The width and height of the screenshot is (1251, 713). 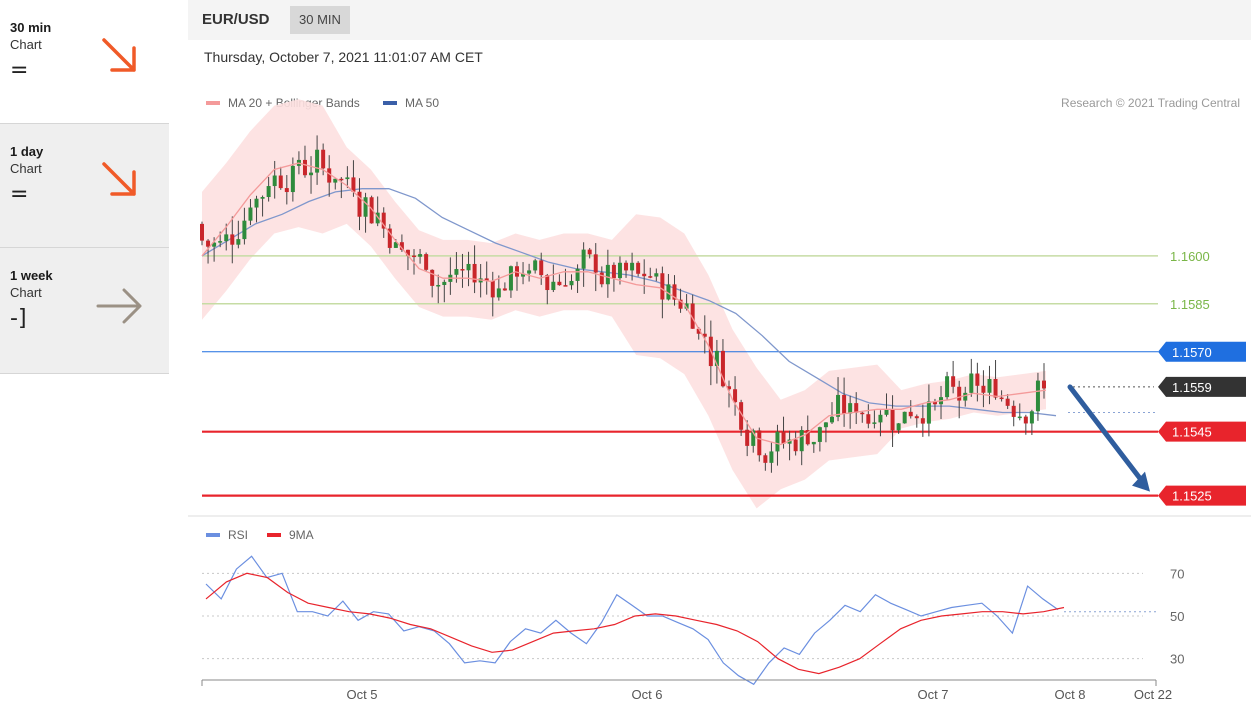 I want to click on timeframe-30min: 30 min Chart =, so click(x=84, y=62).